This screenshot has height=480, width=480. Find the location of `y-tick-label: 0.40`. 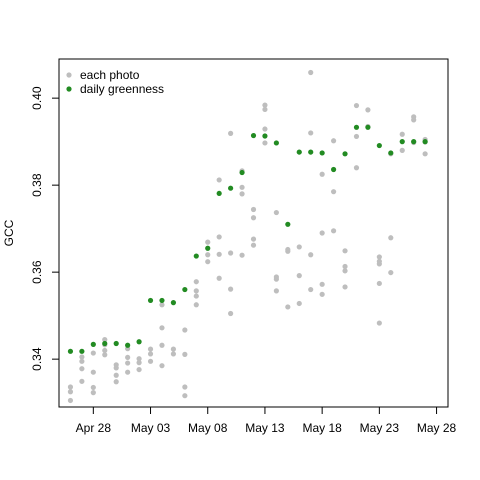

y-tick-label: 0.40 is located at coordinates (37, 98).